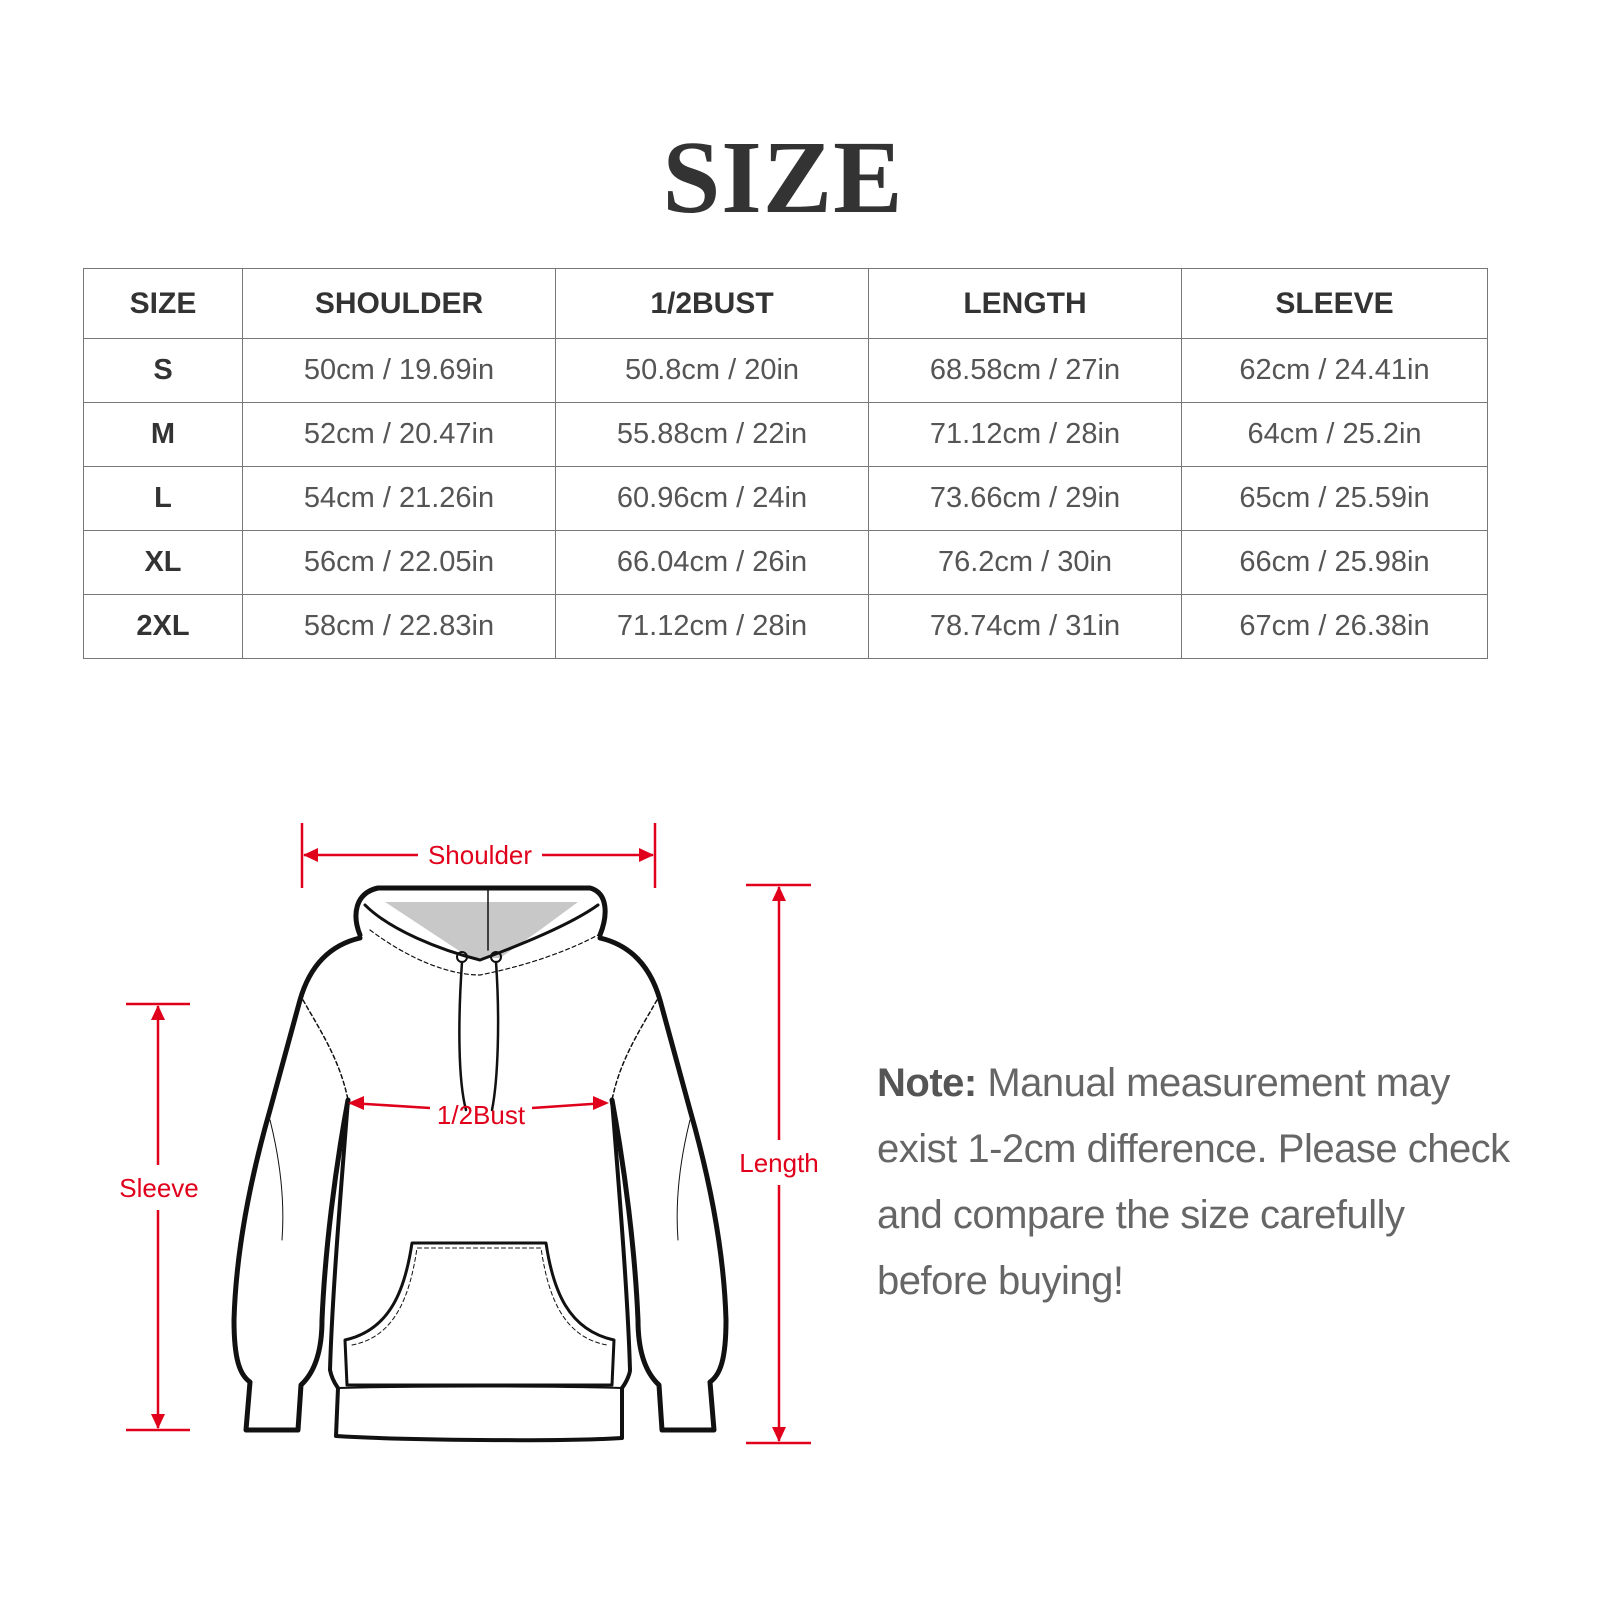 The image size is (1600, 1600). I want to click on cell-sleeve: 66cm / 25.98in, so click(1334, 562).